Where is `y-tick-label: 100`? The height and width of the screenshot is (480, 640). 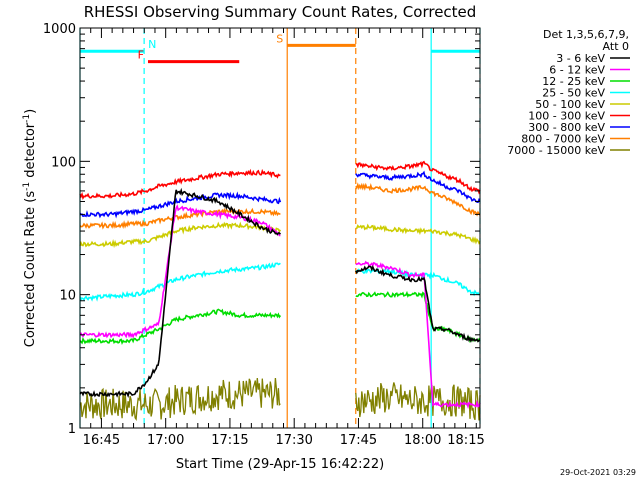
y-tick-label: 100 is located at coordinates (63, 162).